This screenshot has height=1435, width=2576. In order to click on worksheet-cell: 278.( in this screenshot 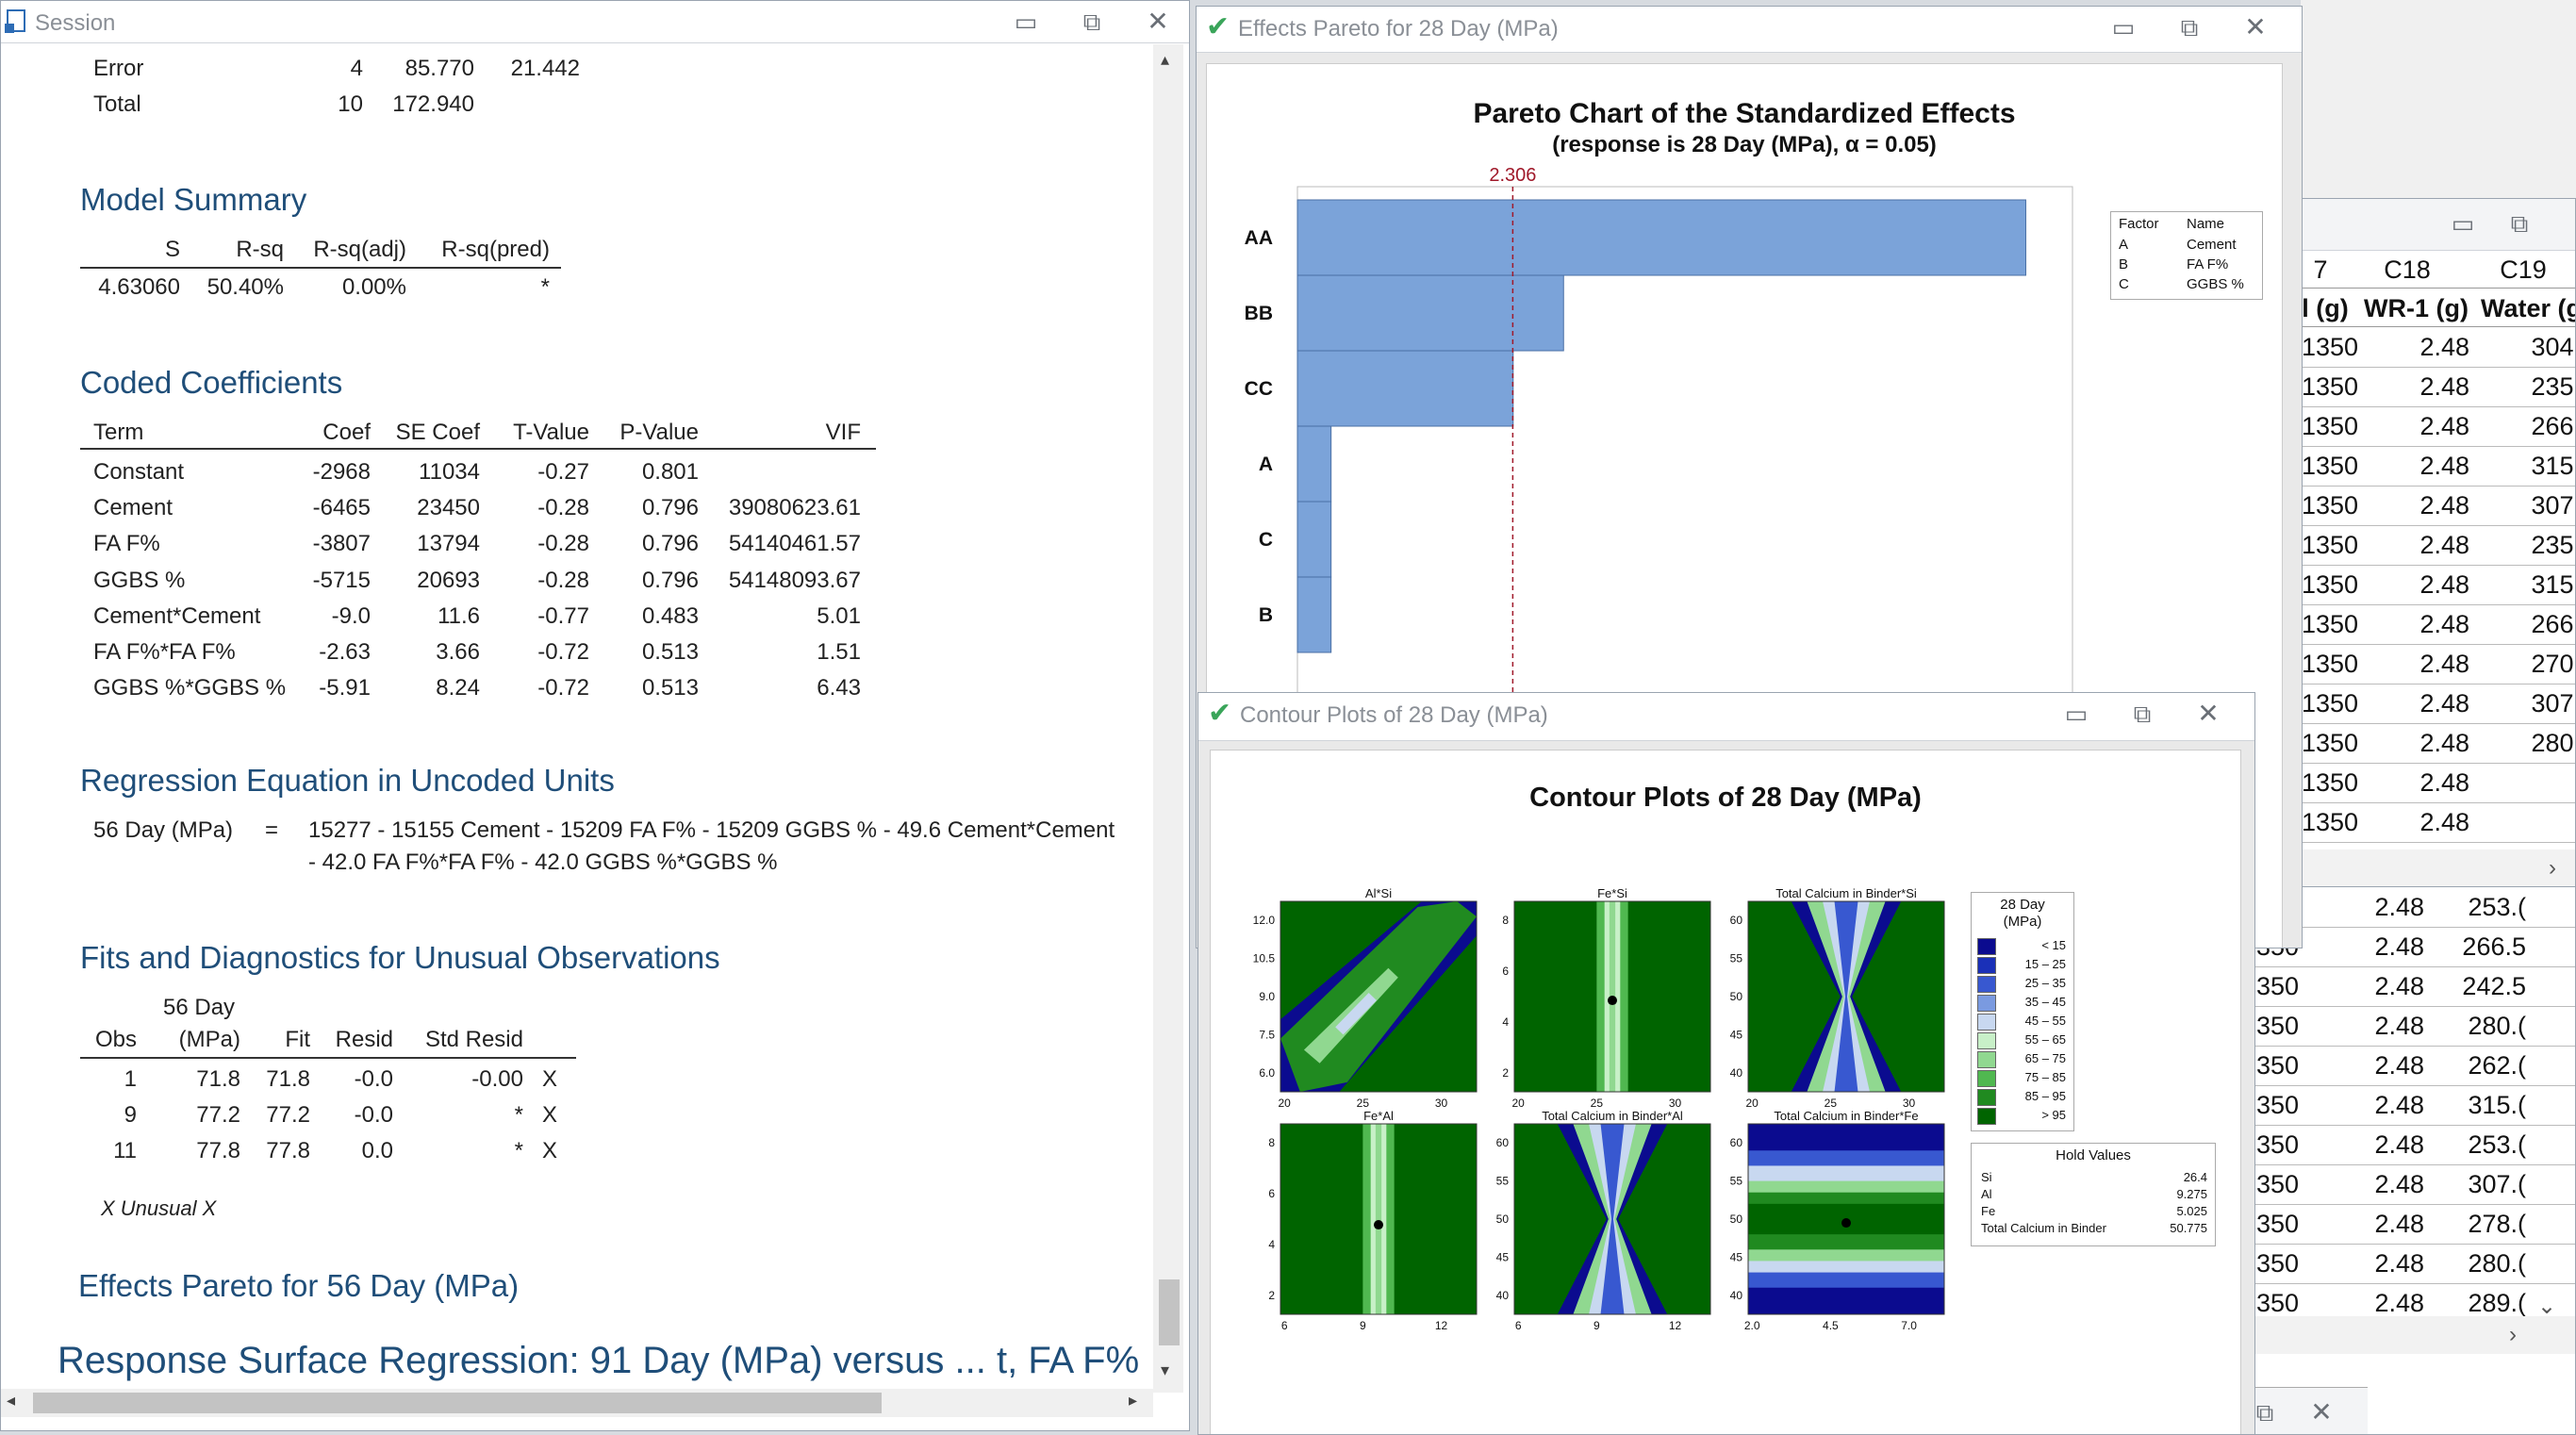, I will do `click(2497, 1224)`.